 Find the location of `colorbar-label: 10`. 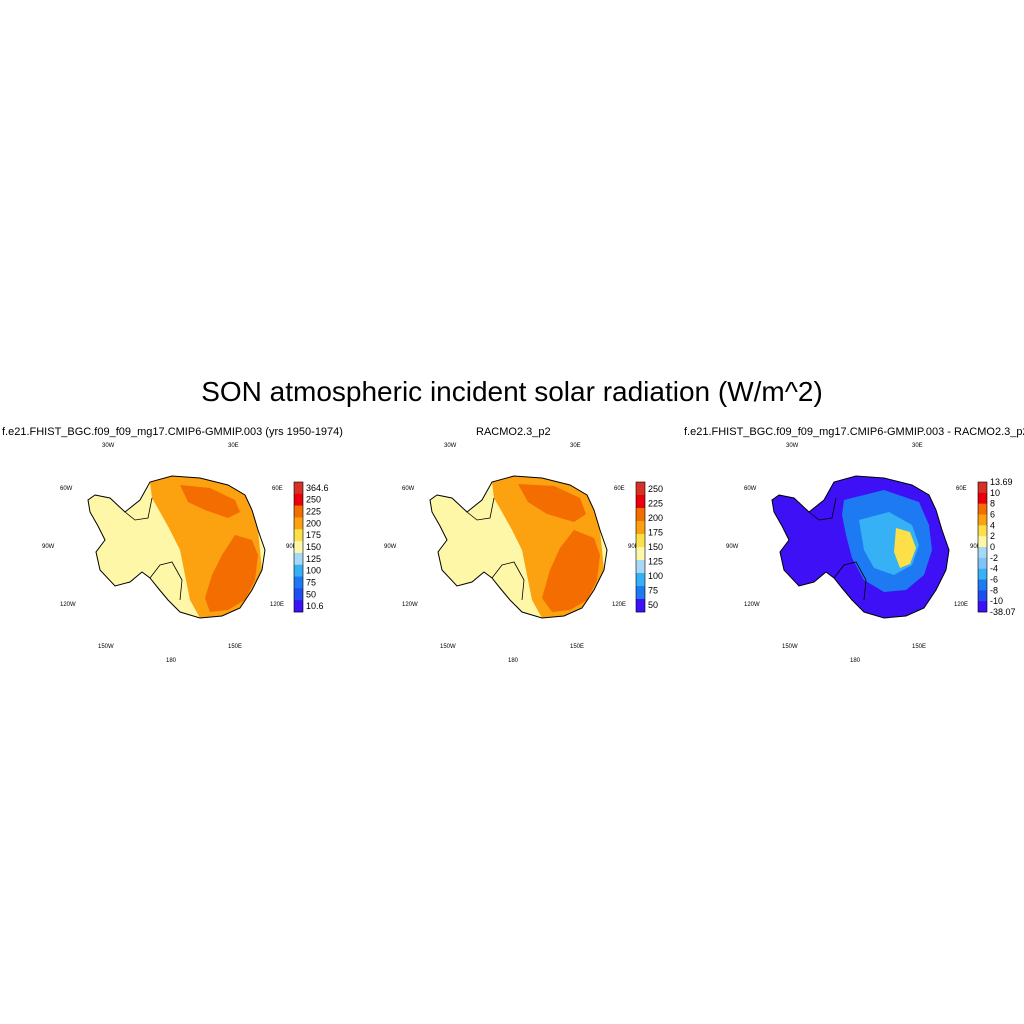

colorbar-label: 10 is located at coordinates (995, 493).